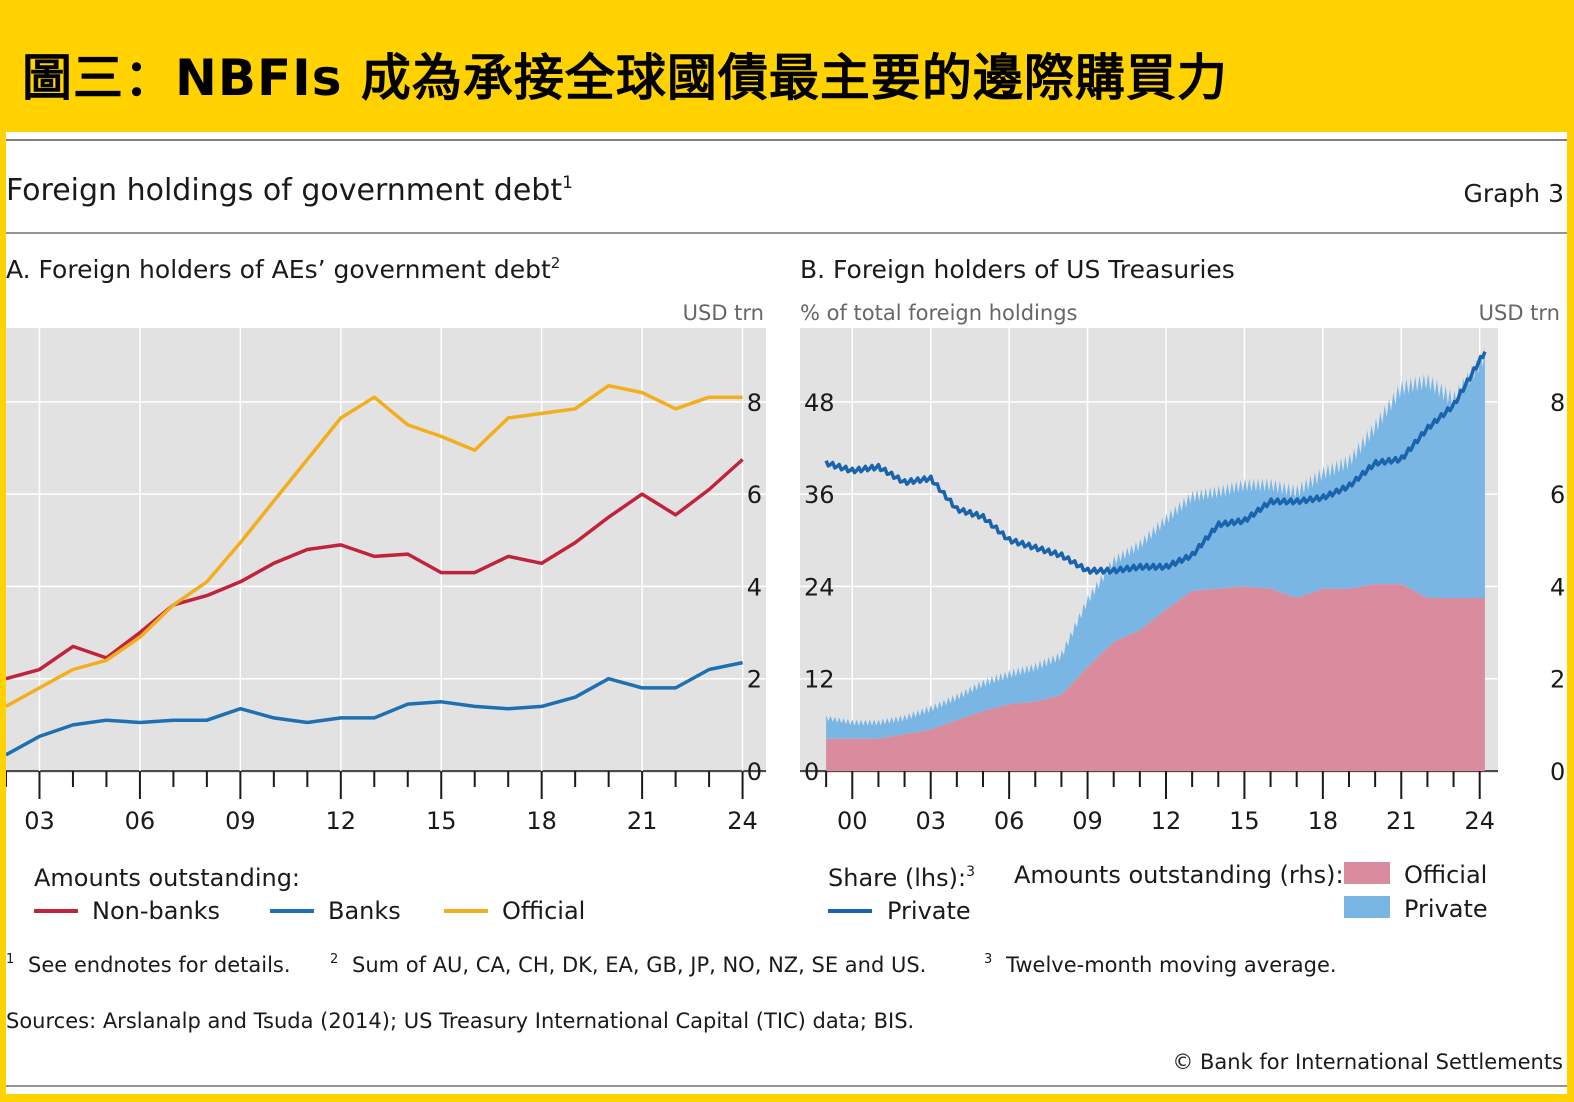 Image resolution: width=1574 pixels, height=1102 pixels. Describe the element at coordinates (167, 878) in the screenshot. I see `legend-a-heading: Amounts outstanding:` at that location.